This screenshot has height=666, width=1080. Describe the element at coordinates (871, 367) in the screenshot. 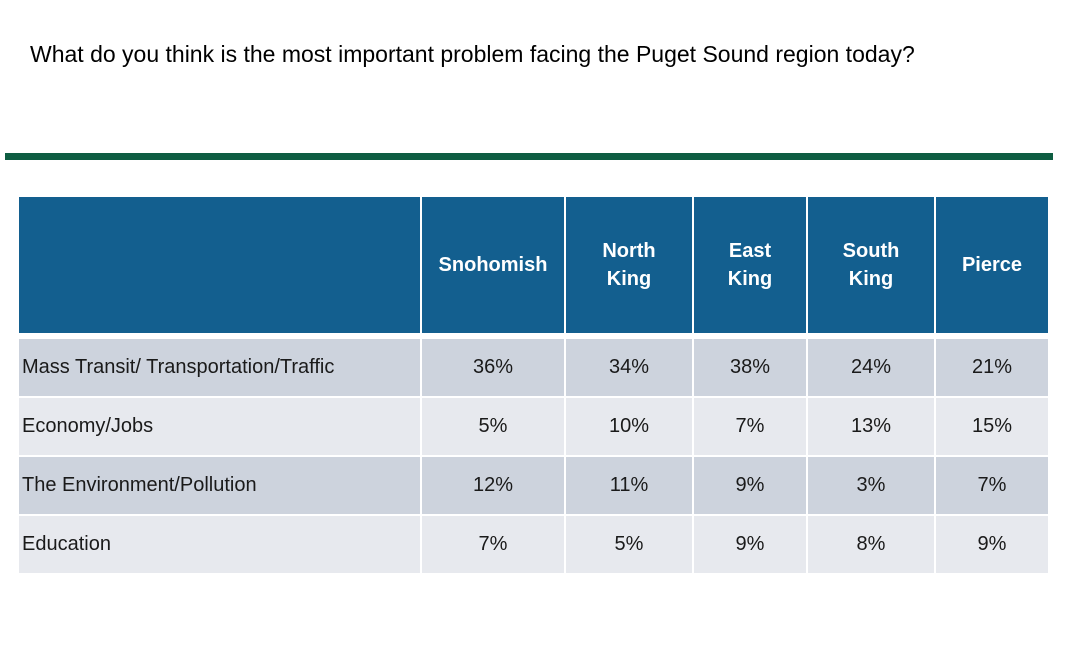

I see `table-cell: 24%` at that location.